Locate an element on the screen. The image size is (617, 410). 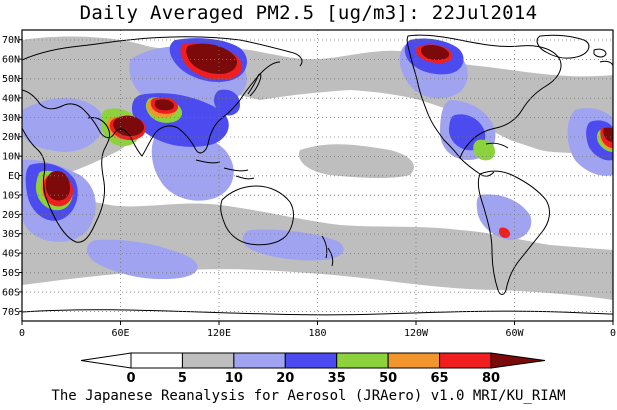
colorbar-label: 20 is located at coordinates (285, 378).